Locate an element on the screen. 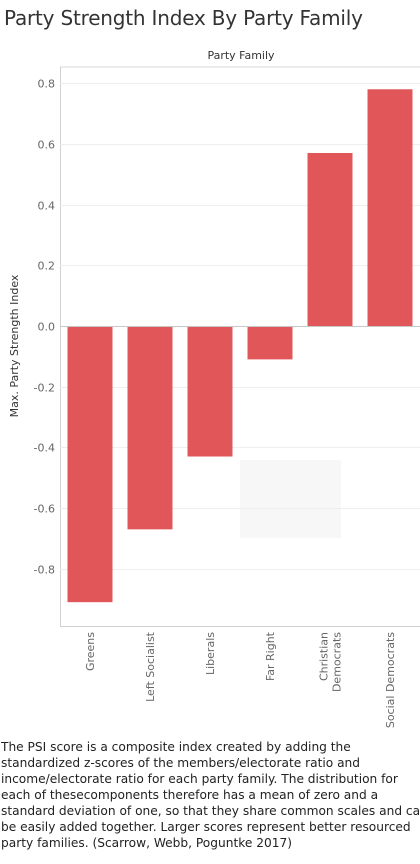  tooltip-ghost is located at coordinates (290, 499).